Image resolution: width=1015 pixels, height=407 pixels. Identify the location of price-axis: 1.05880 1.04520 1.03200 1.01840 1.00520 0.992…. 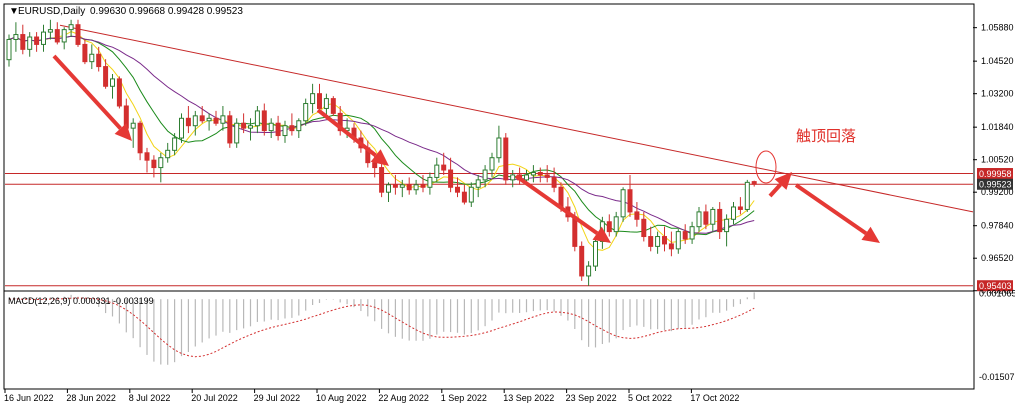
(993, 159).